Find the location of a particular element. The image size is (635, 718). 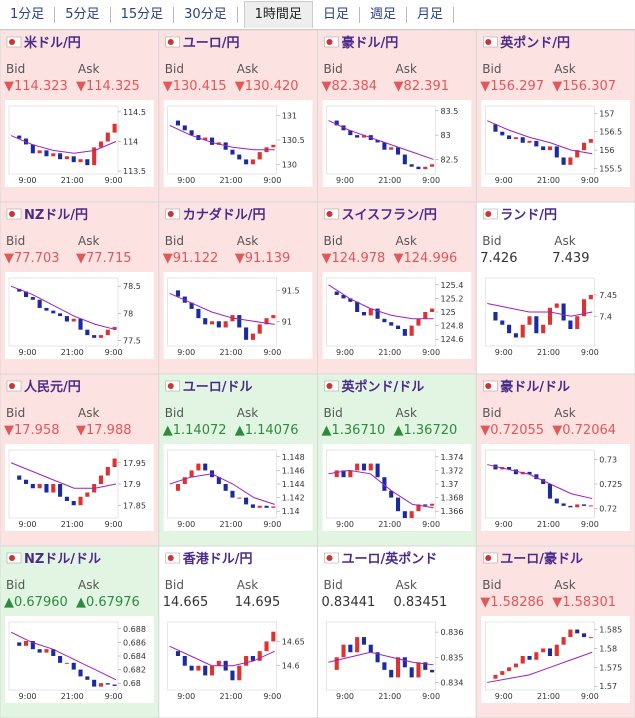

pair-title: ユーロ/豪ドル is located at coordinates (541, 559).